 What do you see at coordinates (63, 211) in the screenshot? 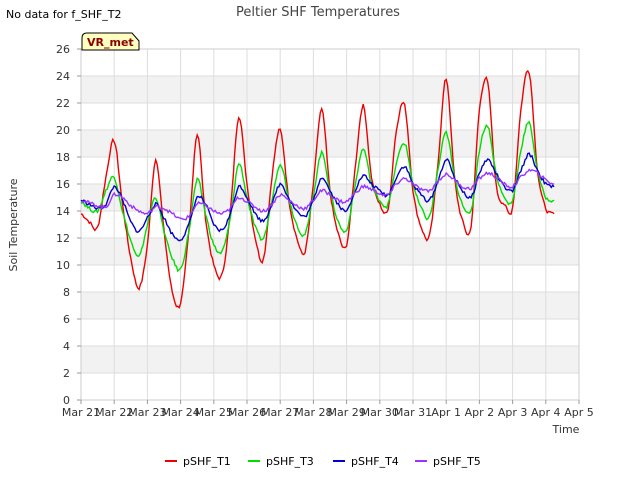
I see `y-tick-label: 14` at bounding box center [63, 211].